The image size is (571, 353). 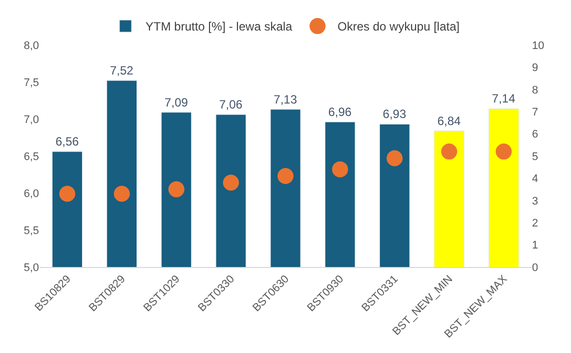 What do you see at coordinates (538, 46) in the screenshot?
I see `y2-tick-label: 10` at bounding box center [538, 46].